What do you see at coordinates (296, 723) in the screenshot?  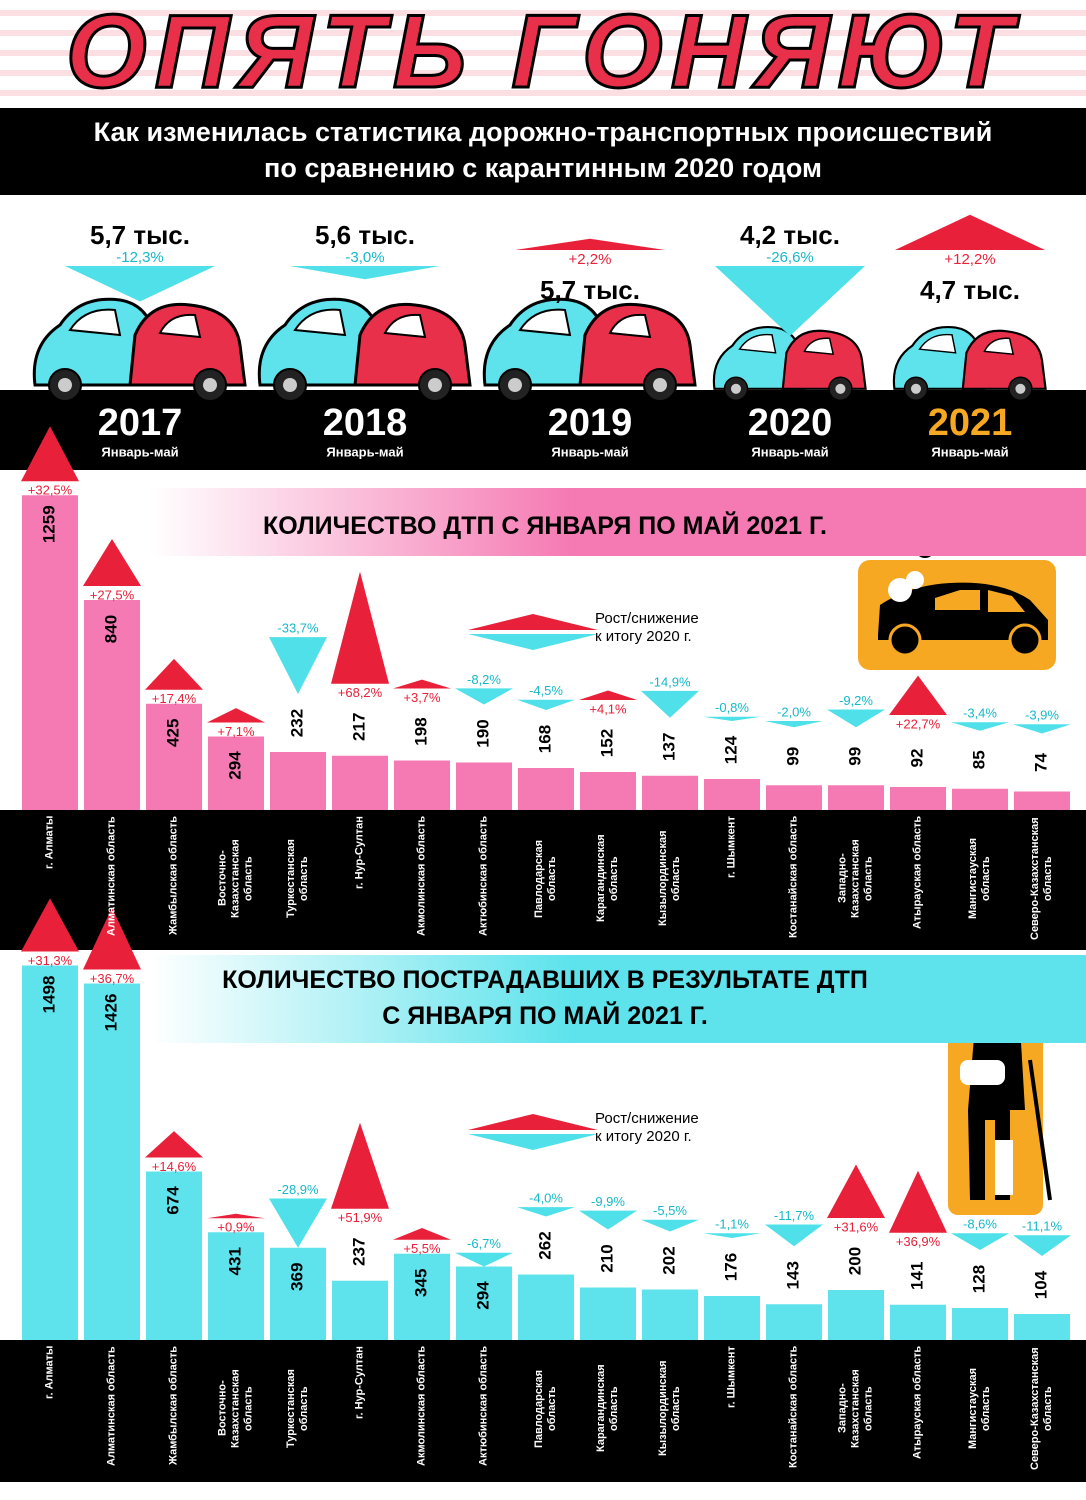 I see `value-label: 232` at bounding box center [296, 723].